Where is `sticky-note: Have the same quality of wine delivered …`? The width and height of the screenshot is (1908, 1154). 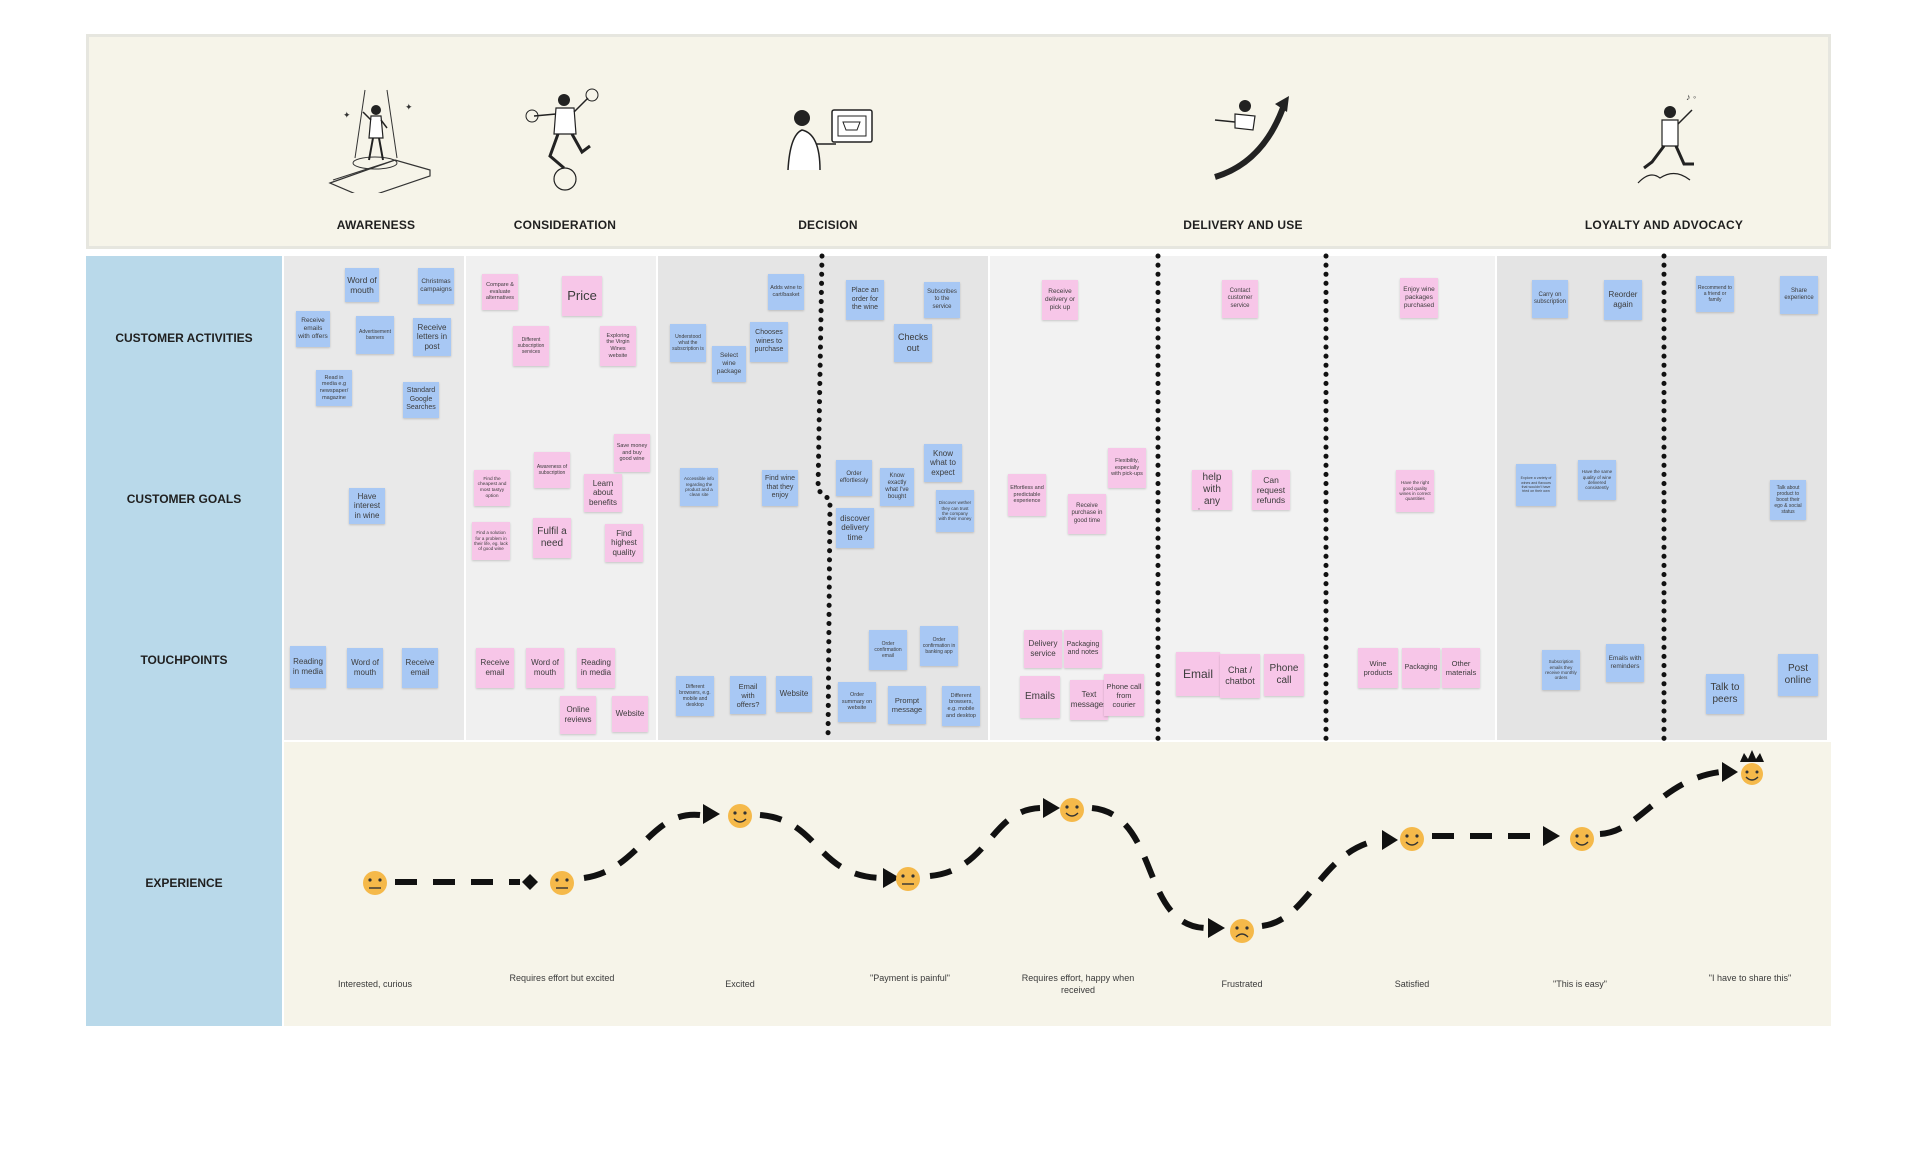 sticky-note: Have the same quality of wine delivered … is located at coordinates (1597, 480).